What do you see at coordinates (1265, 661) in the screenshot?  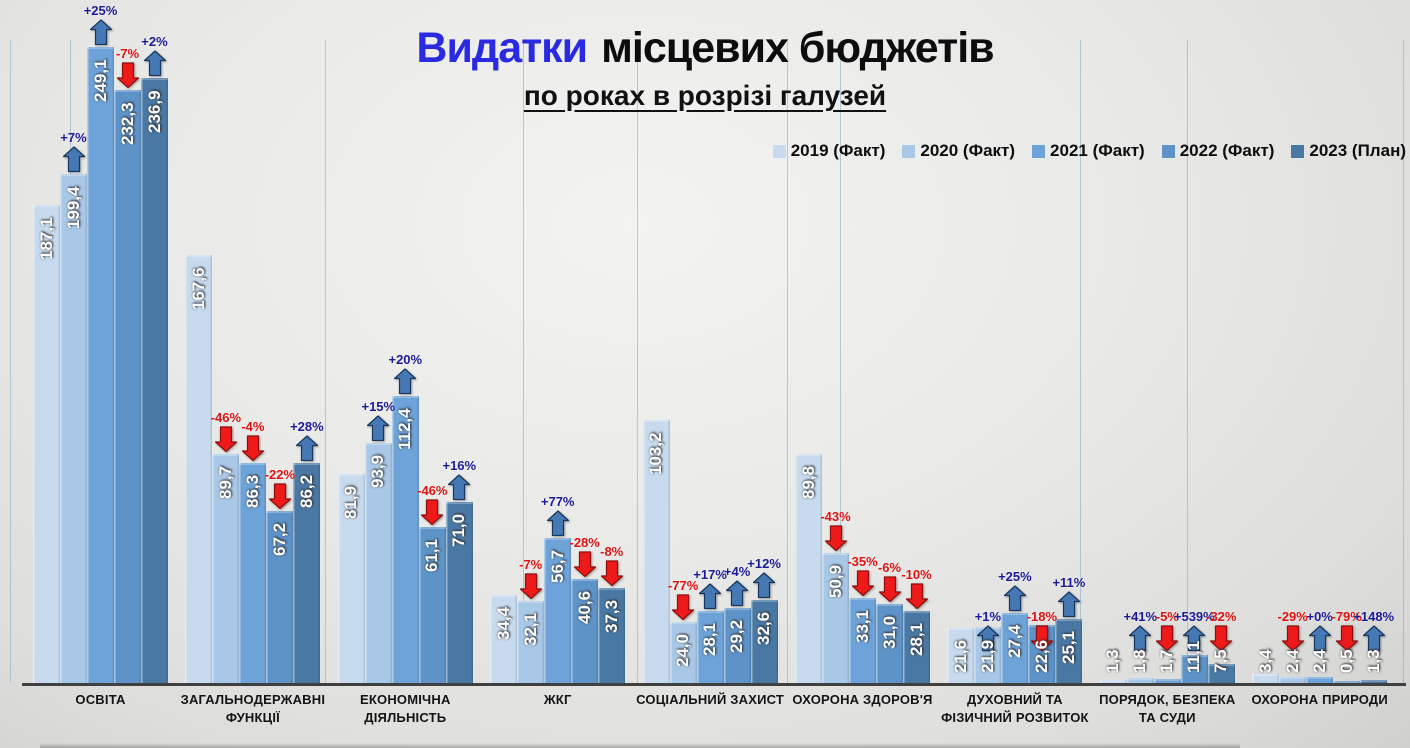 I see `bar-value-label: 3,4` at bounding box center [1265, 661].